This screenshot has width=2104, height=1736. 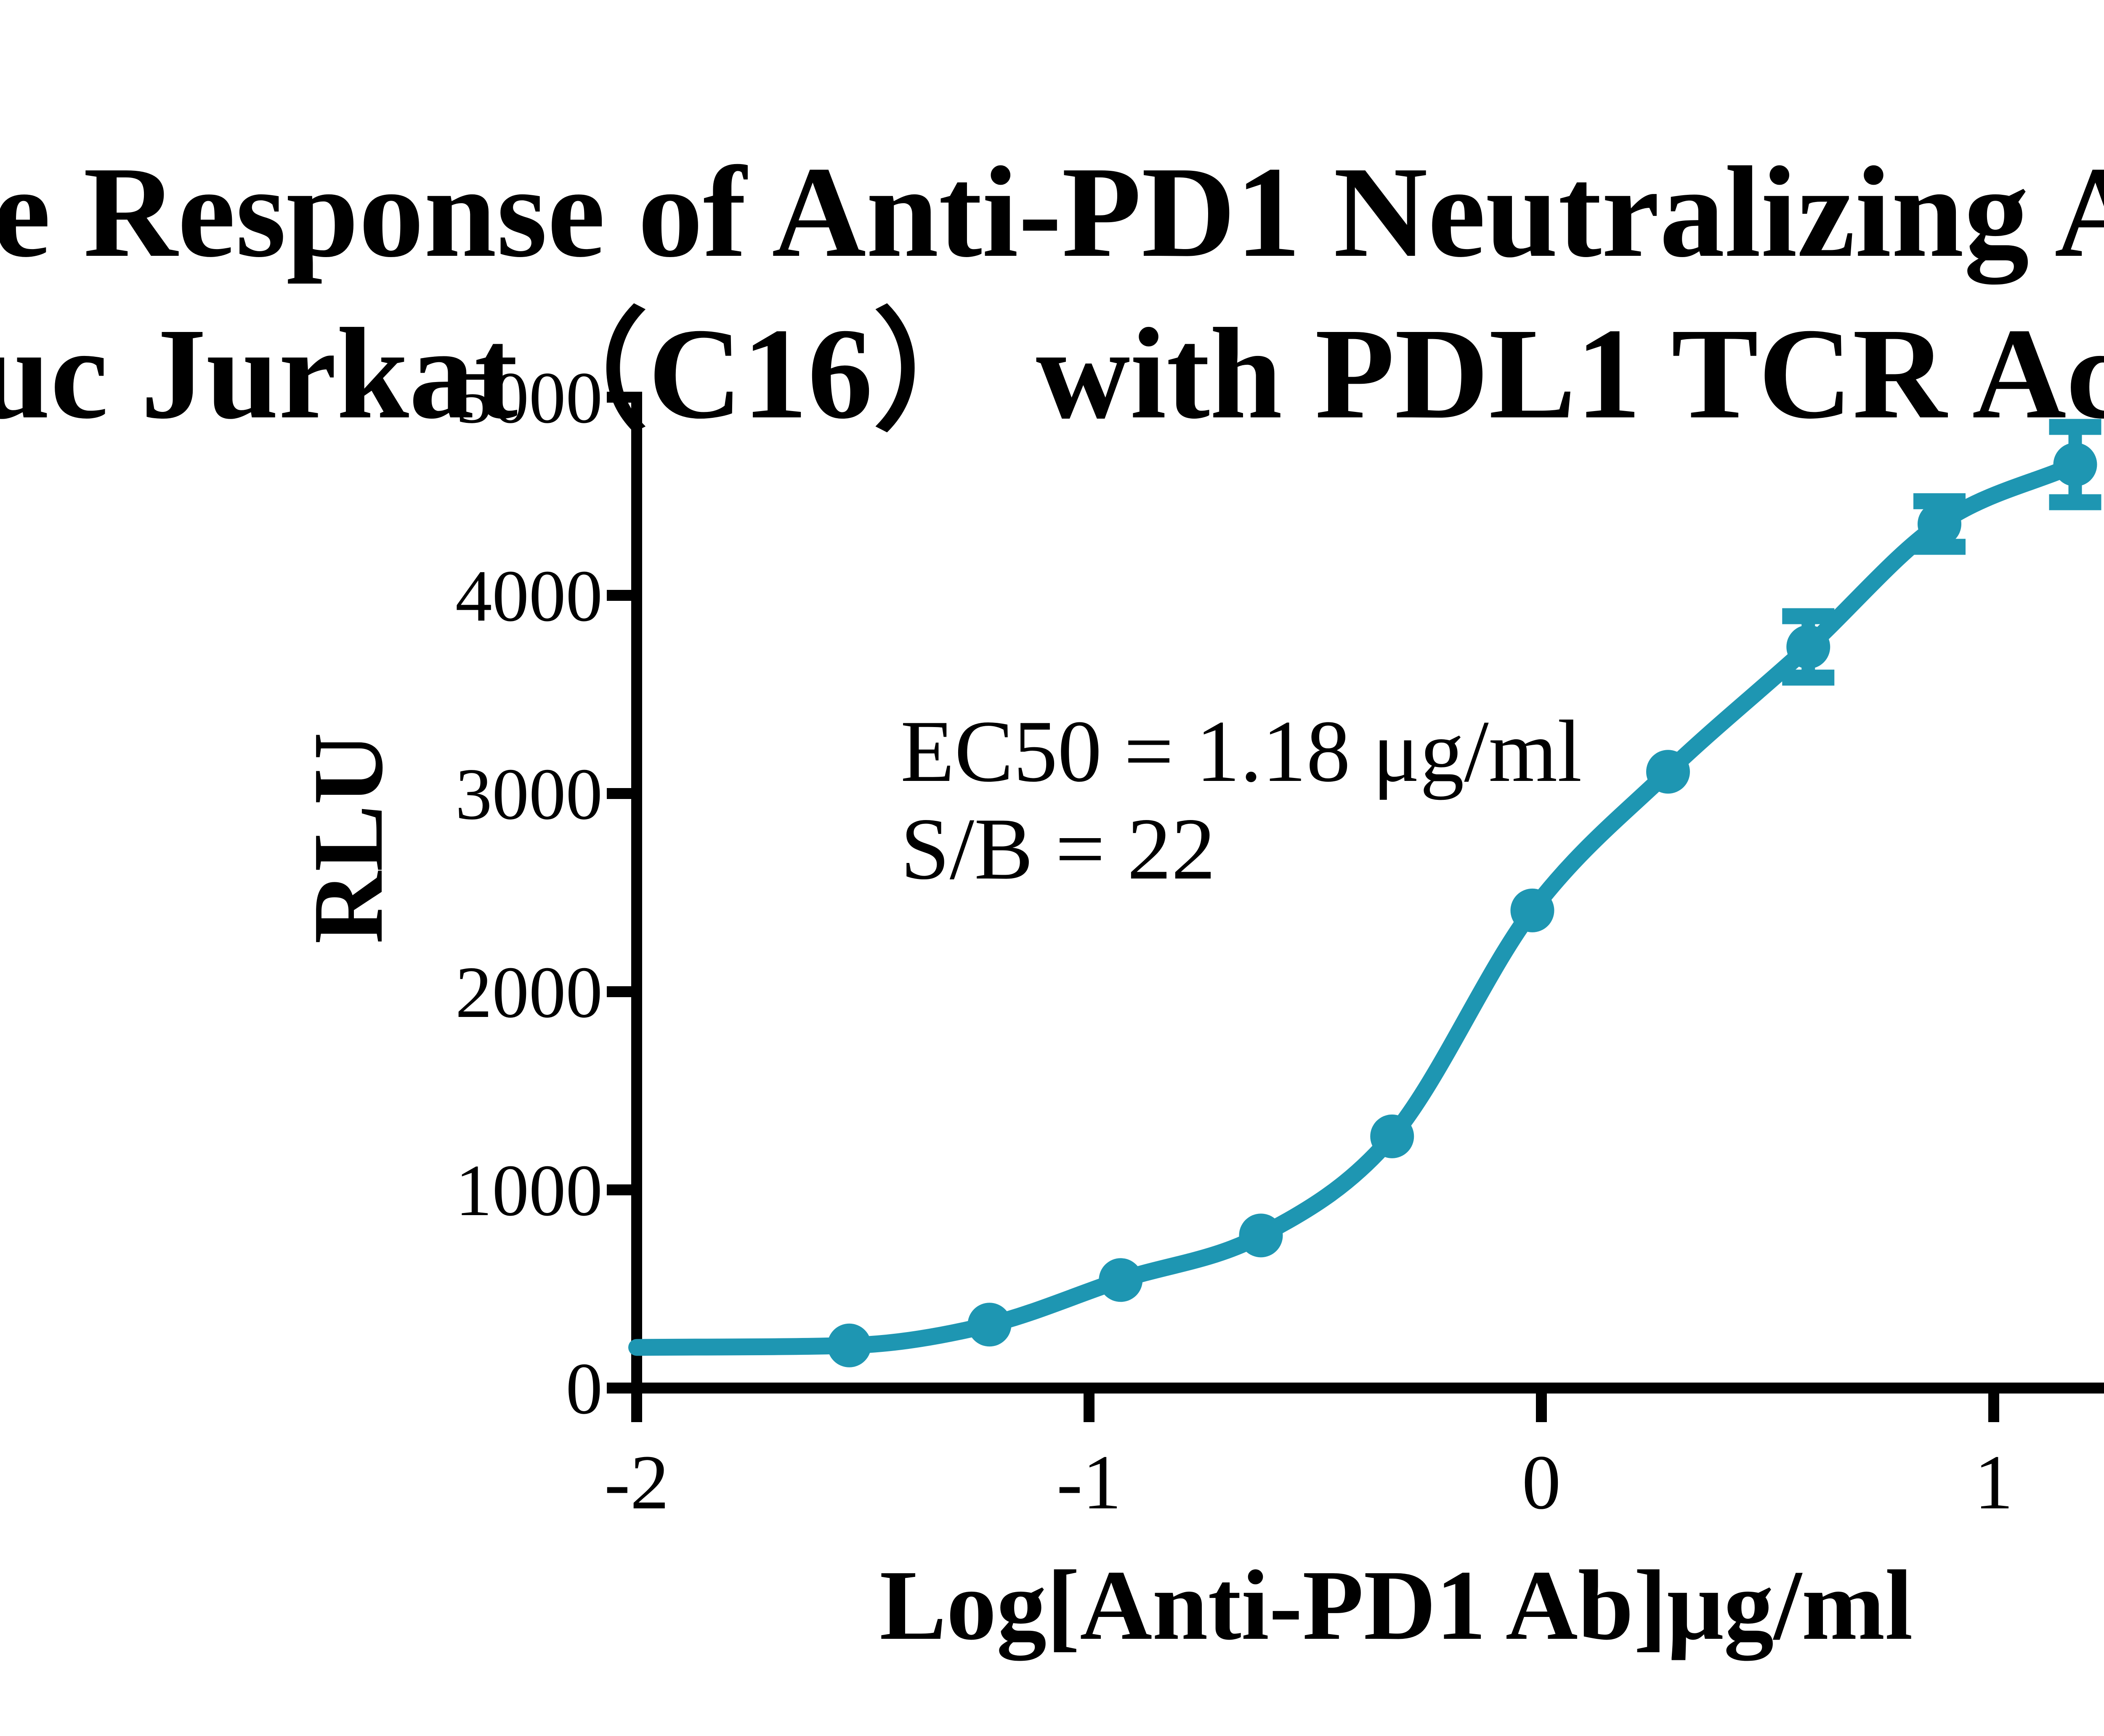 What do you see at coordinates (584, 1388) in the screenshot?
I see `y-tick-label: 0` at bounding box center [584, 1388].